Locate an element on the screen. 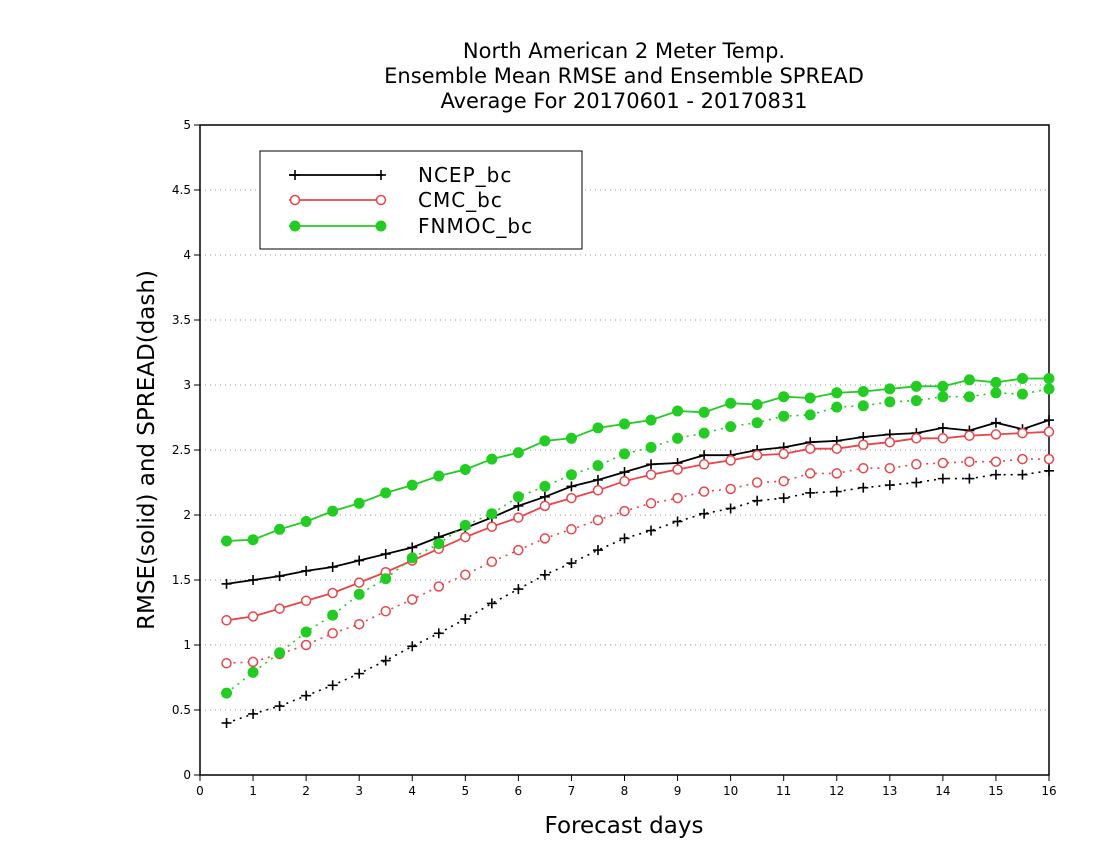  x-tick-label-7: 7 is located at coordinates (572, 791).